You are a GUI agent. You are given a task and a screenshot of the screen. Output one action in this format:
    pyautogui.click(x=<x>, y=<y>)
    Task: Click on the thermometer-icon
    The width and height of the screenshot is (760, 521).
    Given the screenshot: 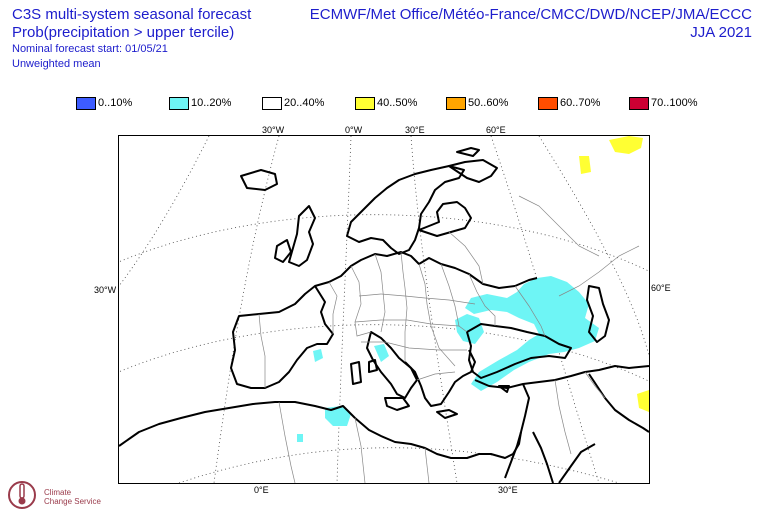 What is the action you would take?
    pyautogui.click(x=22, y=495)
    